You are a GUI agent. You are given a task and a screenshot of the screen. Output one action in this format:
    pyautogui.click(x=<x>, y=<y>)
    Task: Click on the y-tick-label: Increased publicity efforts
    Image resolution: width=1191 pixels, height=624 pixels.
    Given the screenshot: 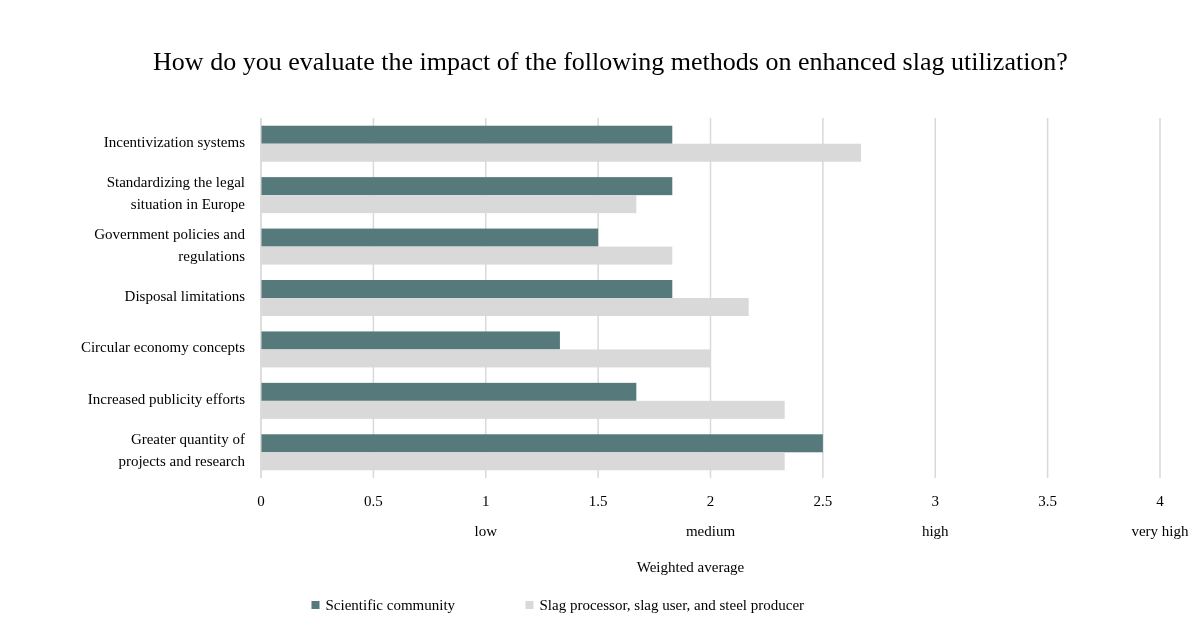 What is the action you would take?
    pyautogui.click(x=166, y=399)
    